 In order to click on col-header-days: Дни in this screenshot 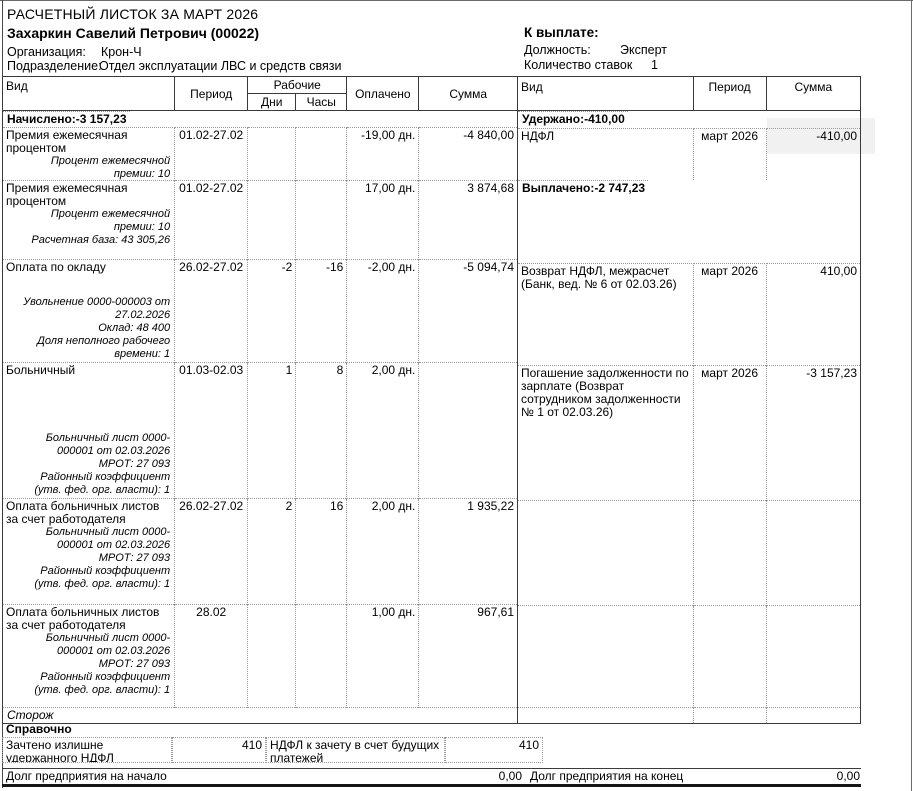, I will do `click(272, 102)`.